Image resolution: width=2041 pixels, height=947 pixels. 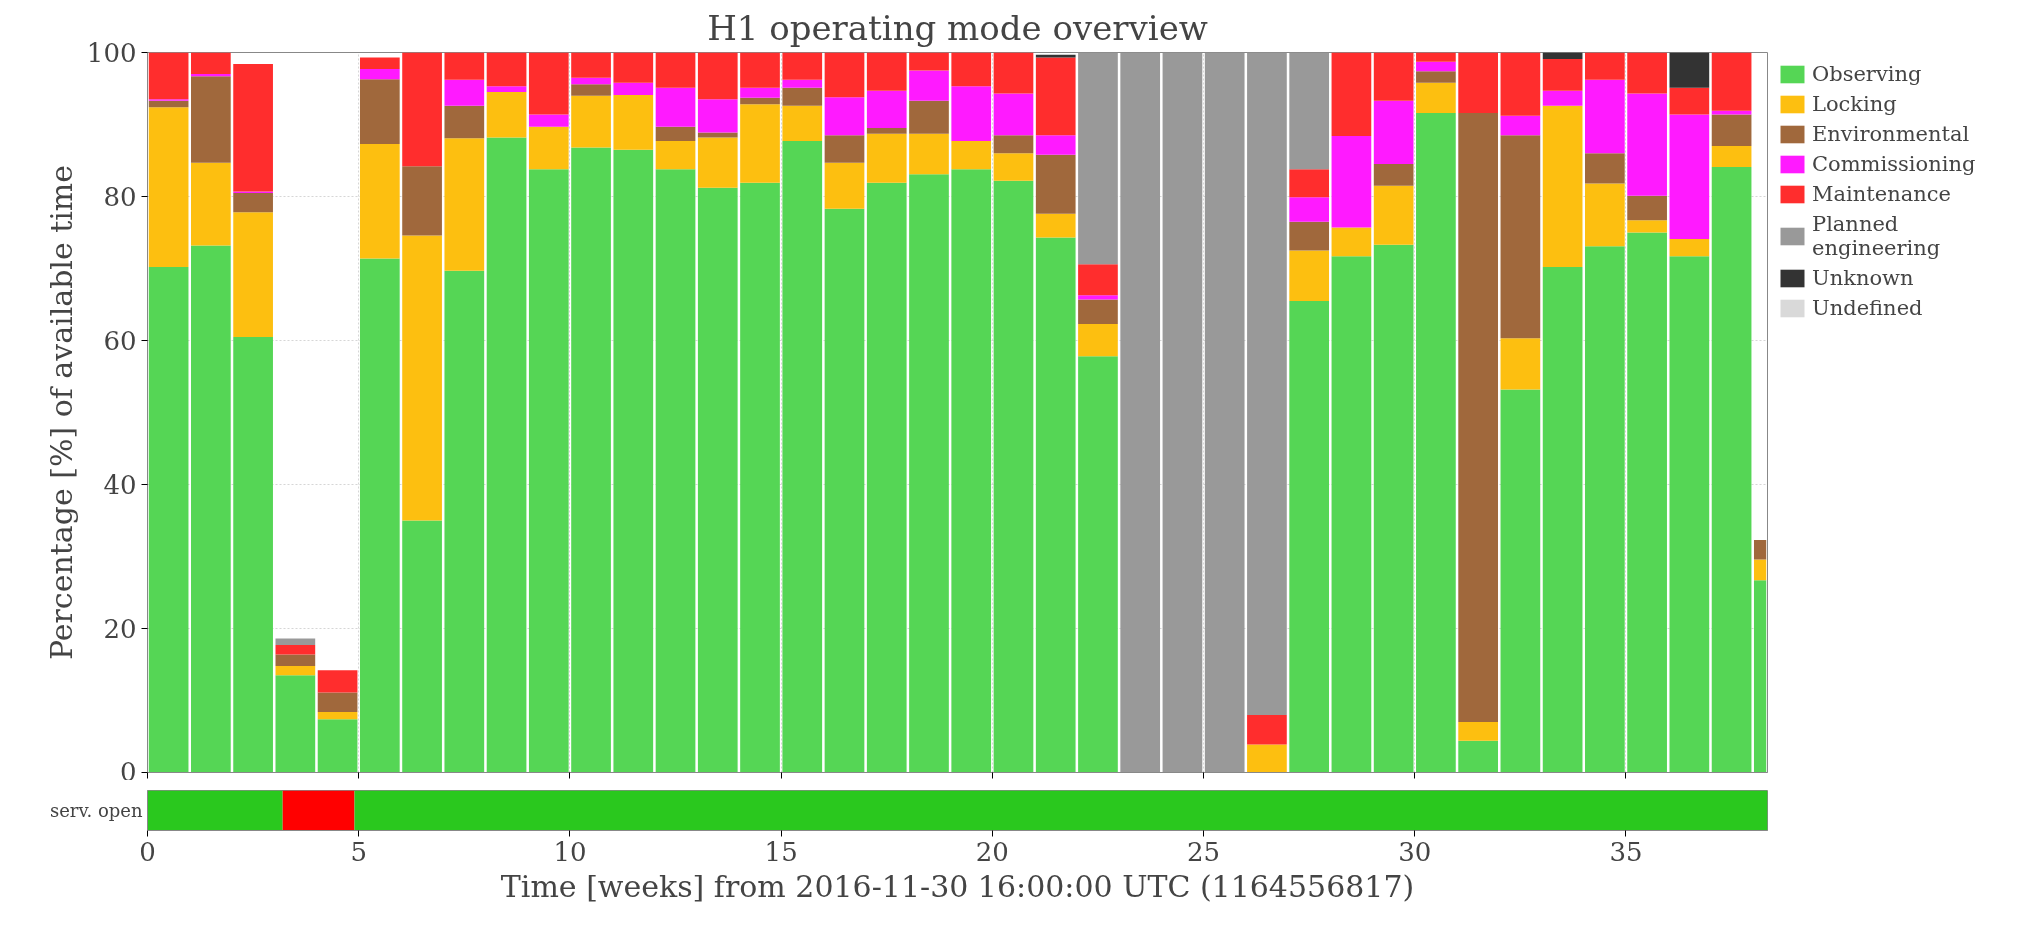 What do you see at coordinates (570, 851) in the screenshot?
I see `x-tick-label: 10` at bounding box center [570, 851].